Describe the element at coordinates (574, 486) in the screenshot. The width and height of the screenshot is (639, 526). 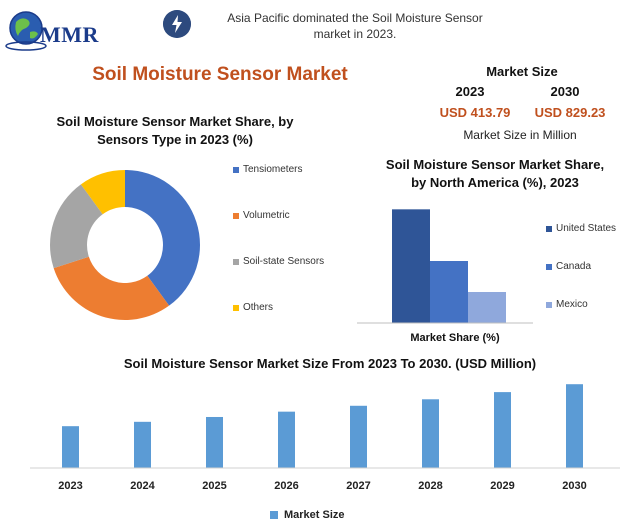
I see `market-size-tick-2030: 2030` at that location.